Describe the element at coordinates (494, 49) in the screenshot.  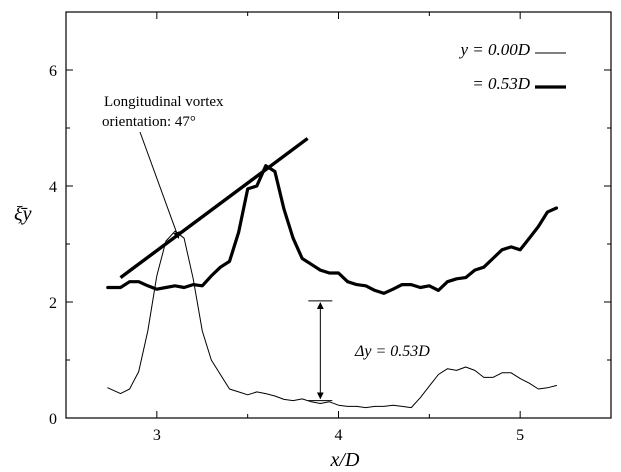
I see `legend-label-0: y = 0.00D` at that location.